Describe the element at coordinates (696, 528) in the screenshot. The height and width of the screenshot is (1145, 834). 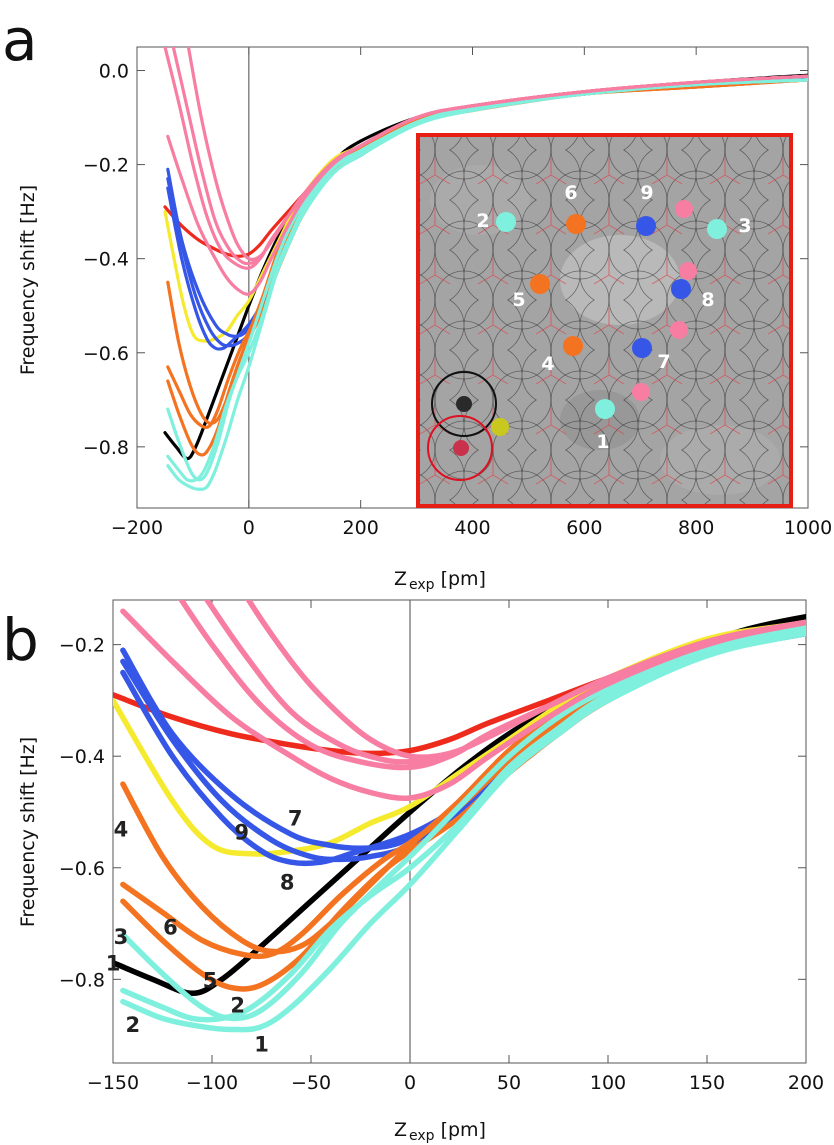
I see `x-tick-label: 800` at that location.